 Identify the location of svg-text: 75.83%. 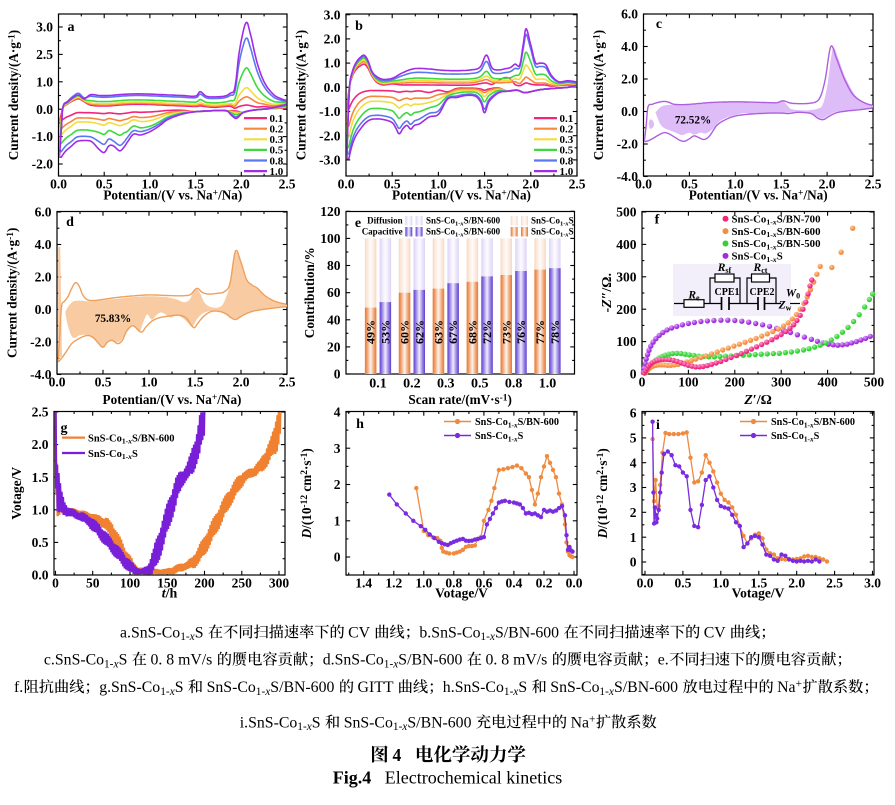
(113, 319).